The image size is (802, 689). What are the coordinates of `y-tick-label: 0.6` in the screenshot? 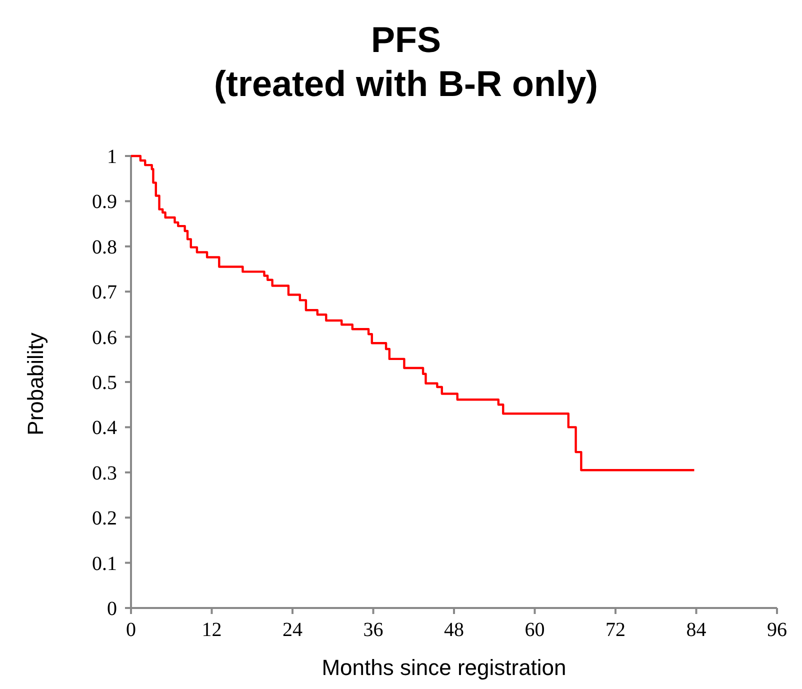 It's located at (104, 337).